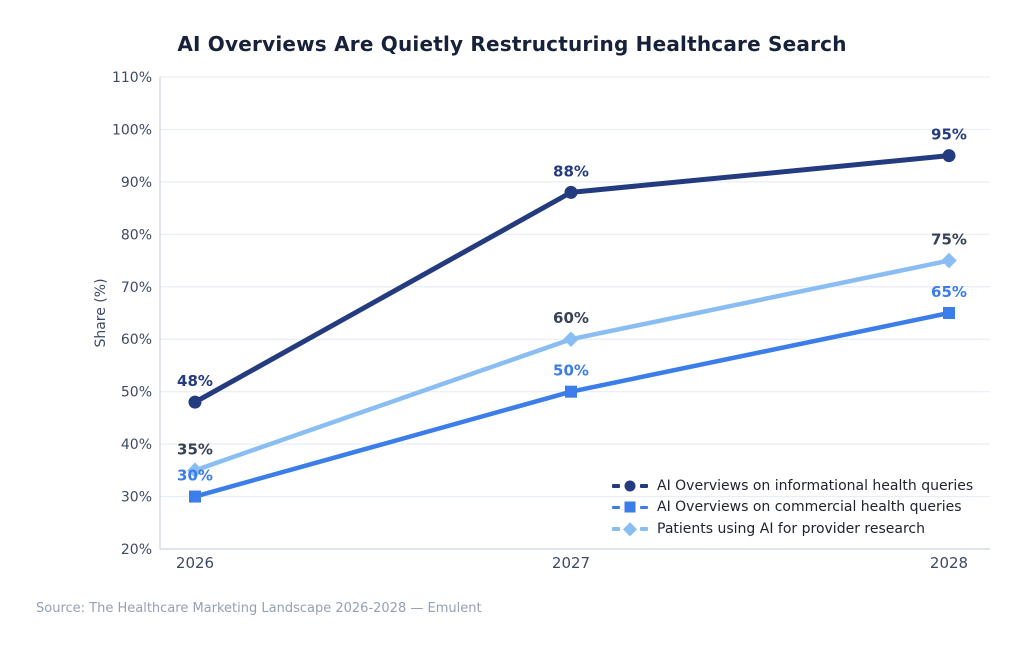 Image resolution: width=1024 pixels, height=651 pixels. I want to click on y-tick-label: 50%, so click(136, 393).